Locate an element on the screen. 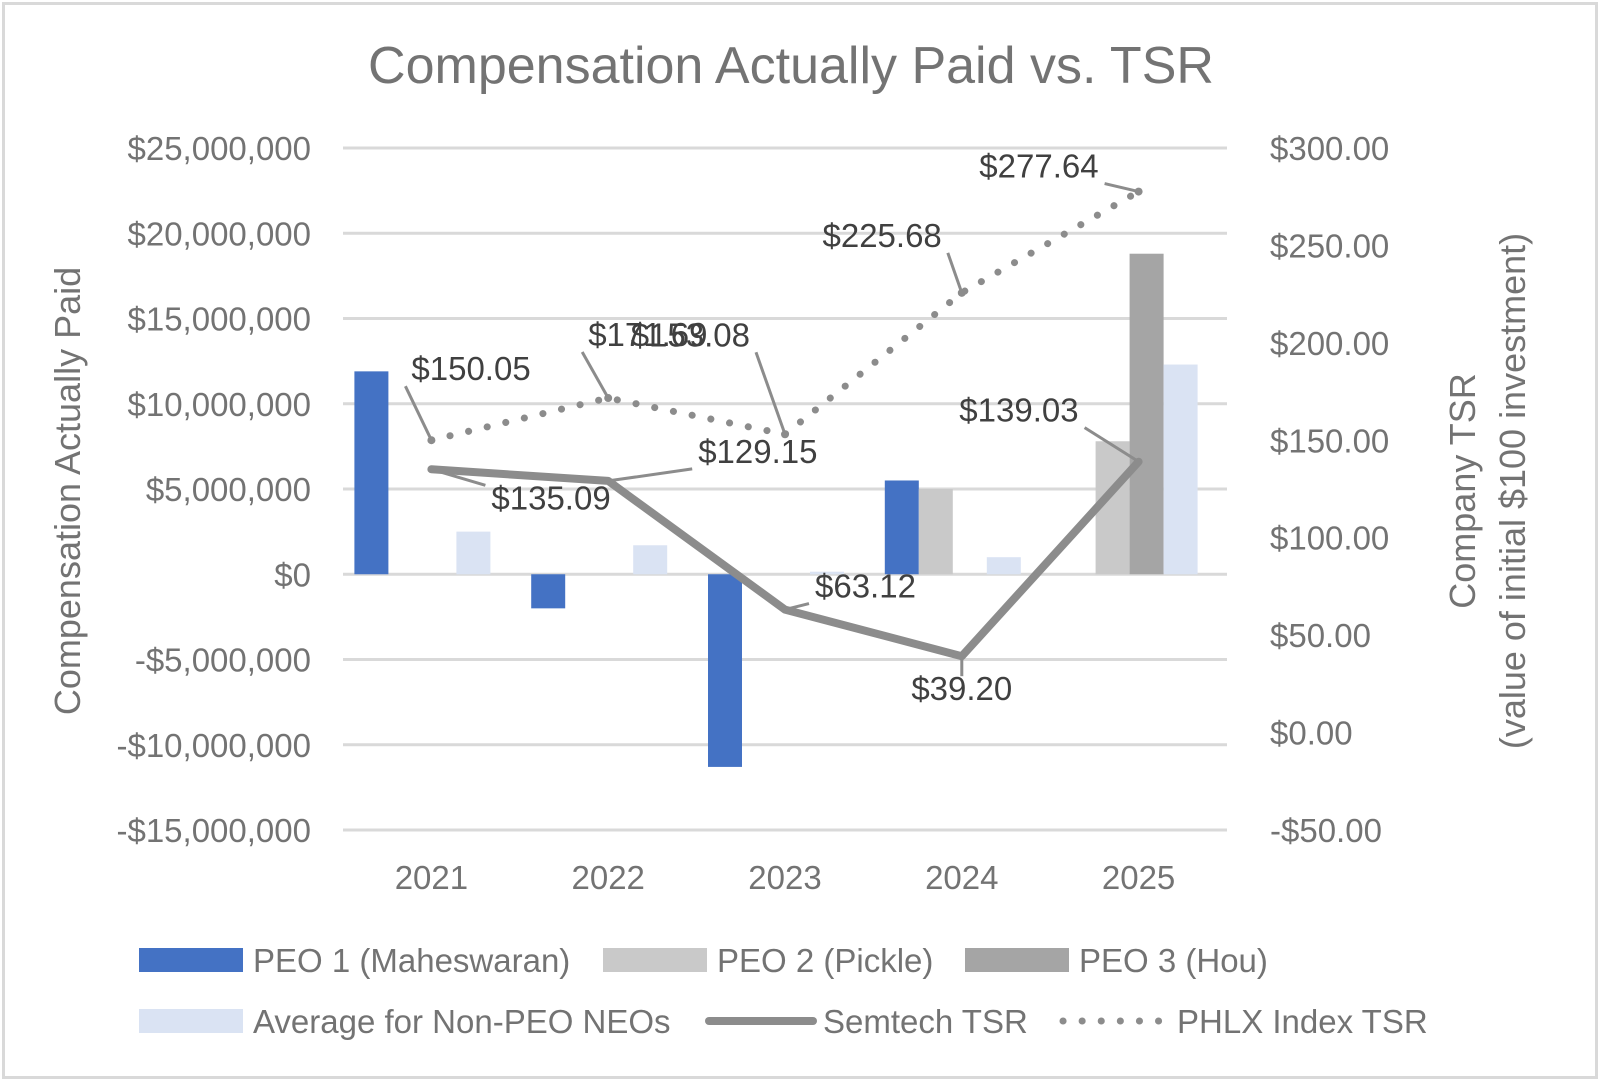  y-tick-label: -$10,000,000 is located at coordinates (213, 745).